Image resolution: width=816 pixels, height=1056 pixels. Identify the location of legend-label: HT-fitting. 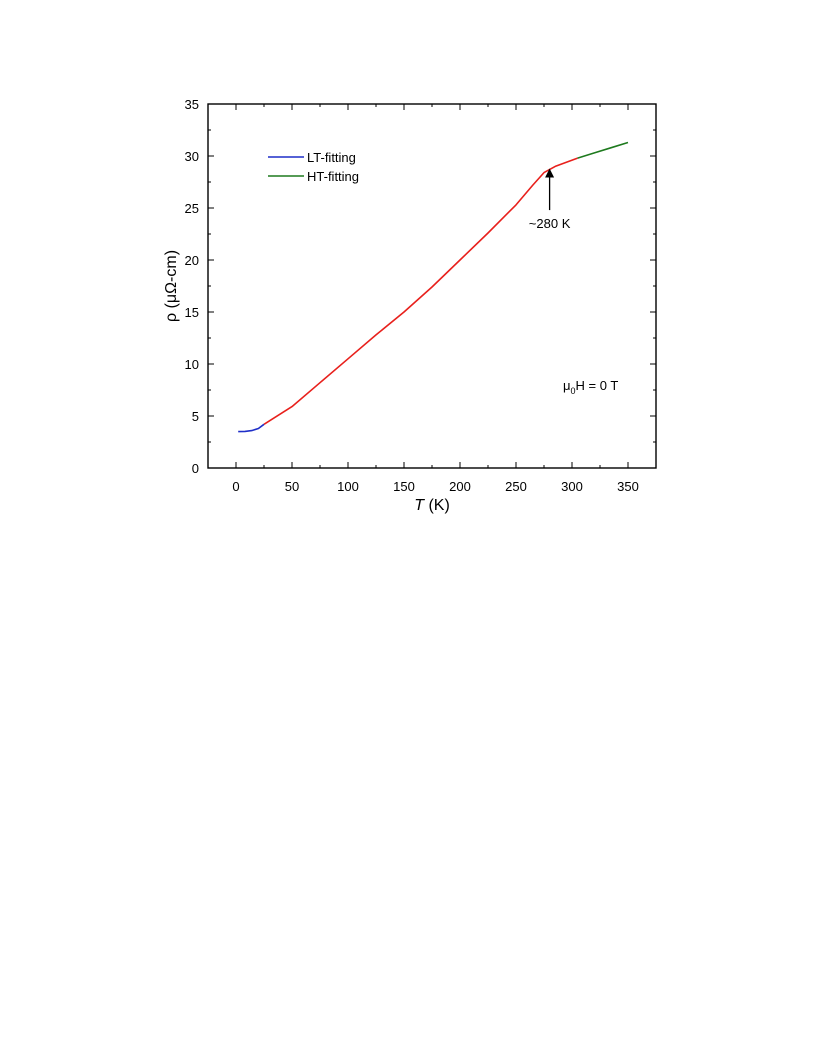
(333, 176).